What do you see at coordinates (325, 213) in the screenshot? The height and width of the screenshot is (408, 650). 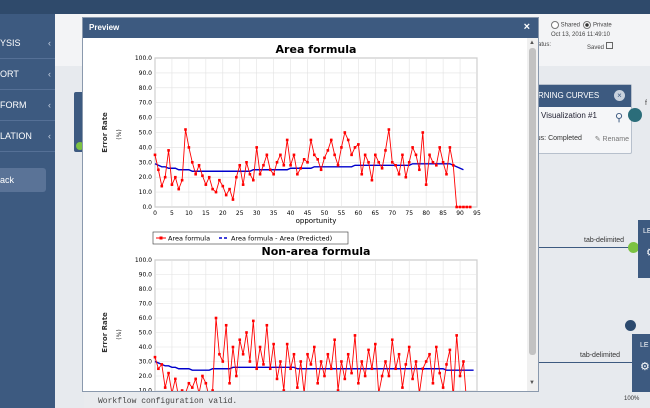 I see `x-tick-label: 50` at bounding box center [325, 213].